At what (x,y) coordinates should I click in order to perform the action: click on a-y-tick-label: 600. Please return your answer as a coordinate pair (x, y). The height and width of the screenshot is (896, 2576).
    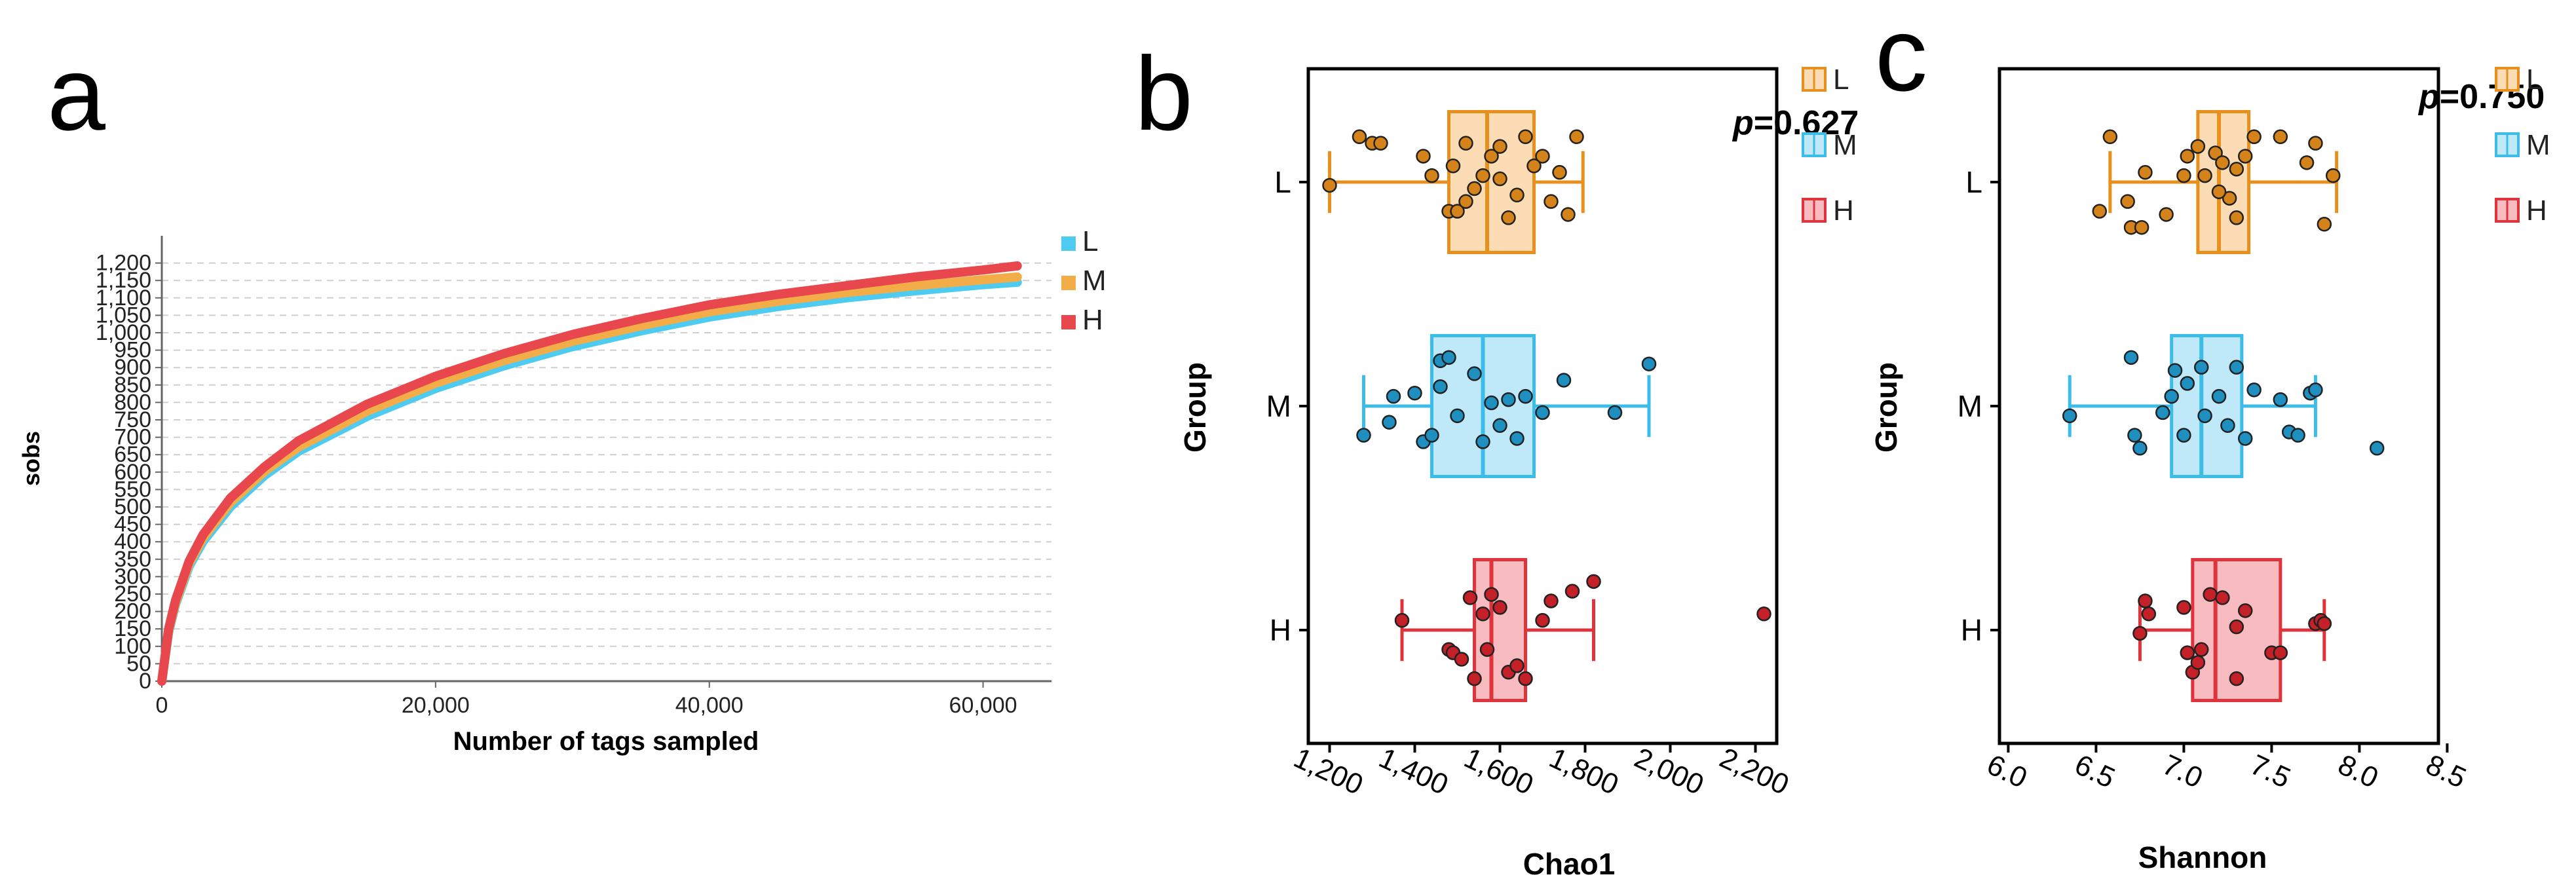
    Looking at the image, I should click on (132, 472).